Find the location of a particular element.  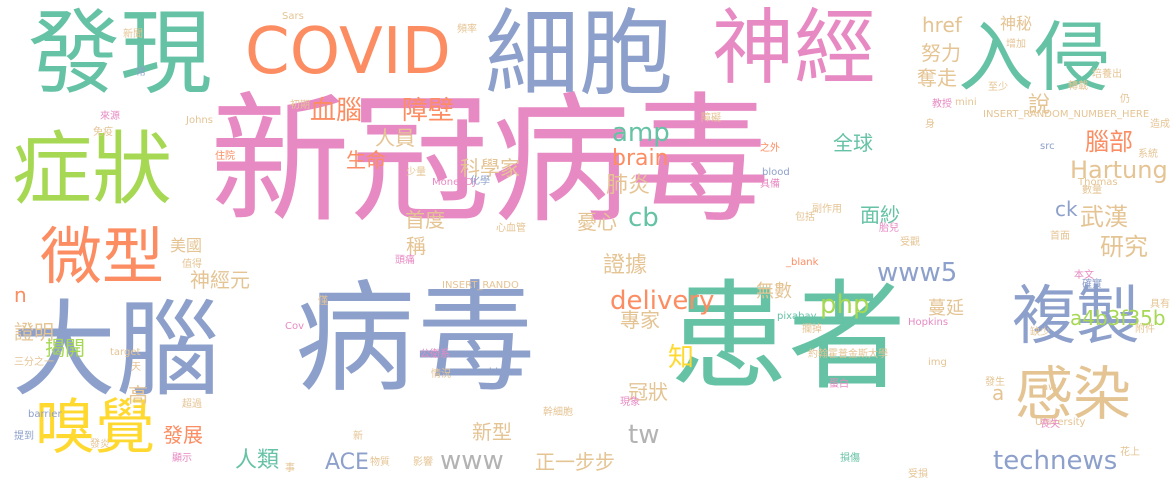

word: 事 is located at coordinates (290, 468).